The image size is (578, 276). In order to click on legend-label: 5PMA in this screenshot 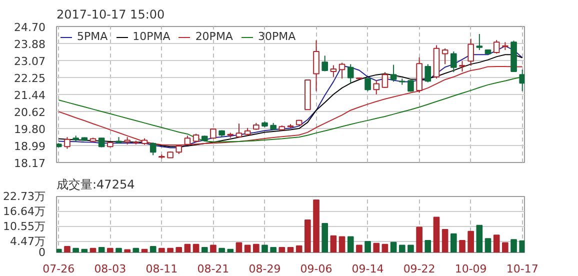, I will do `click(92, 36)`.